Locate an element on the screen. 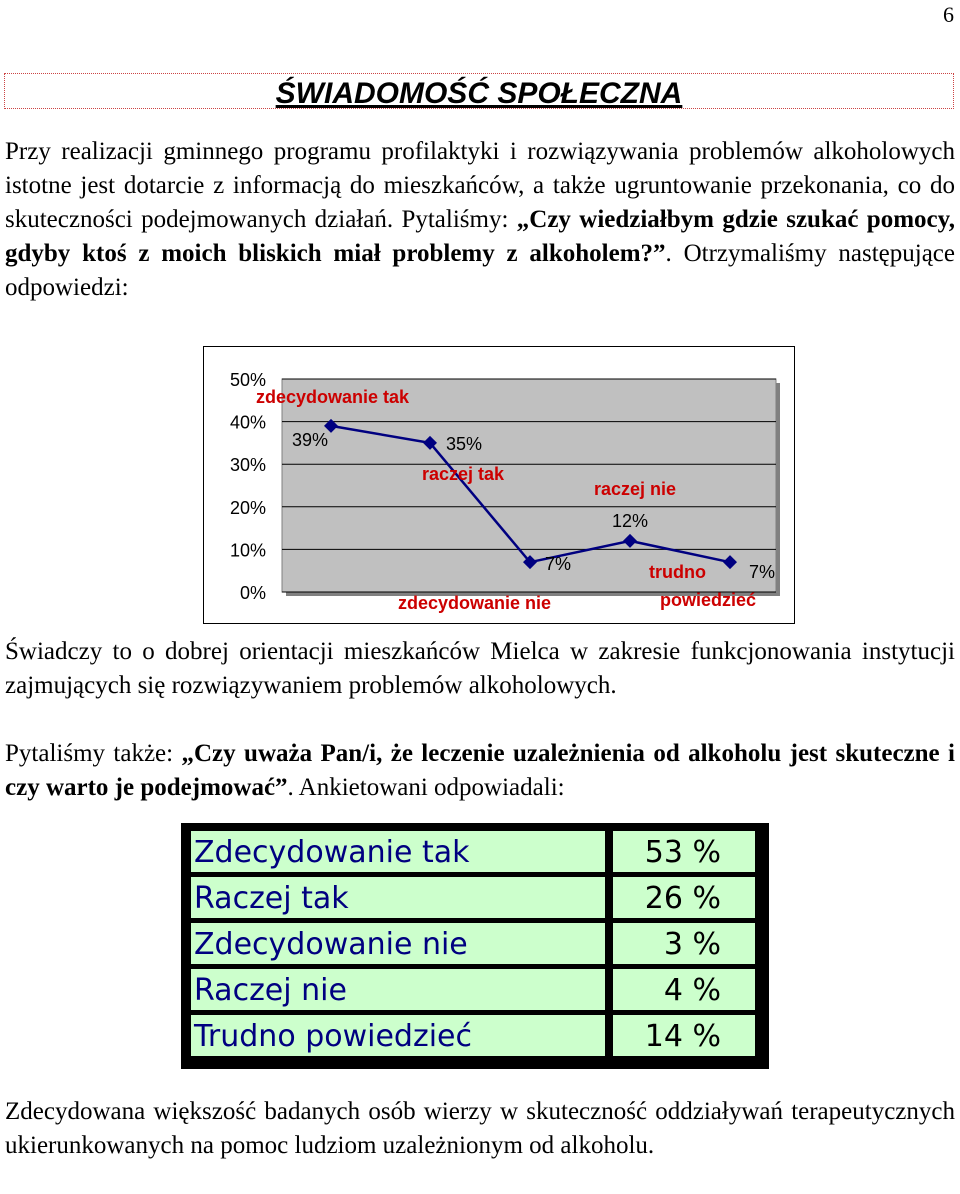 The height and width of the screenshot is (1194, 960). data-value-label: 39% is located at coordinates (310, 440).